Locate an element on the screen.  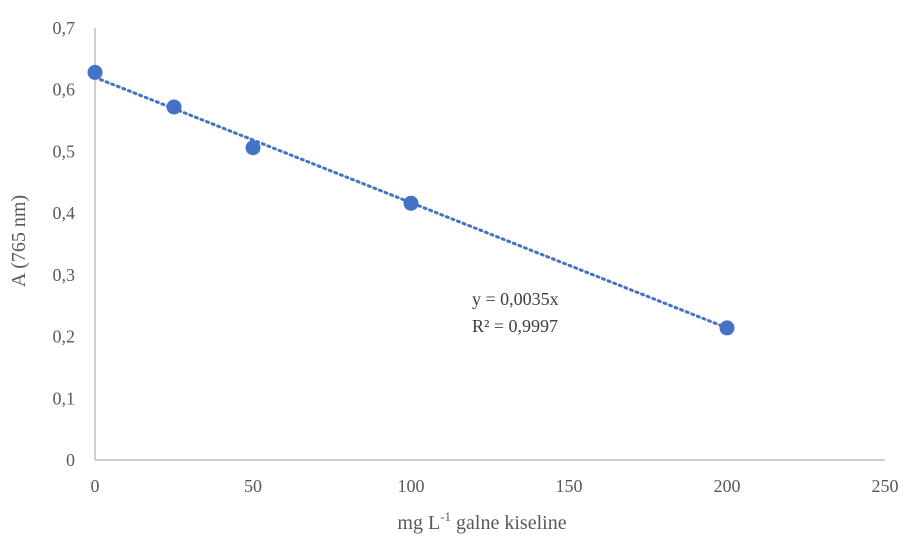
x-axis-ticks: 0 50 100 150 200 250 is located at coordinates (495, 486).